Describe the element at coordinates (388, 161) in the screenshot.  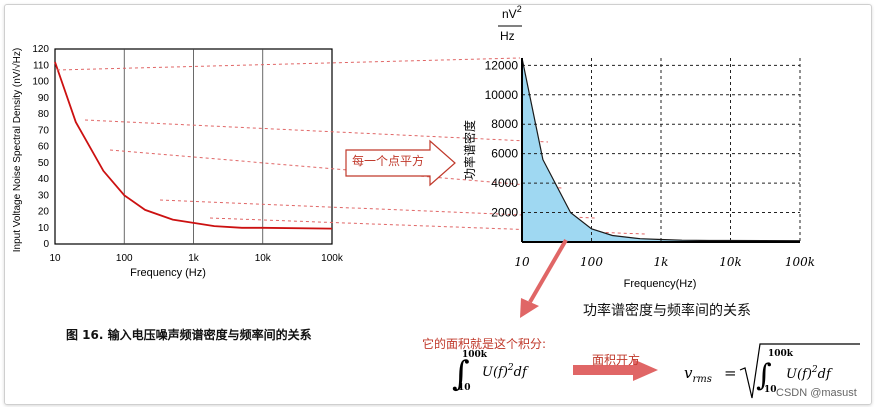
I see `square-arrow-label: 每一个点平方` at that location.